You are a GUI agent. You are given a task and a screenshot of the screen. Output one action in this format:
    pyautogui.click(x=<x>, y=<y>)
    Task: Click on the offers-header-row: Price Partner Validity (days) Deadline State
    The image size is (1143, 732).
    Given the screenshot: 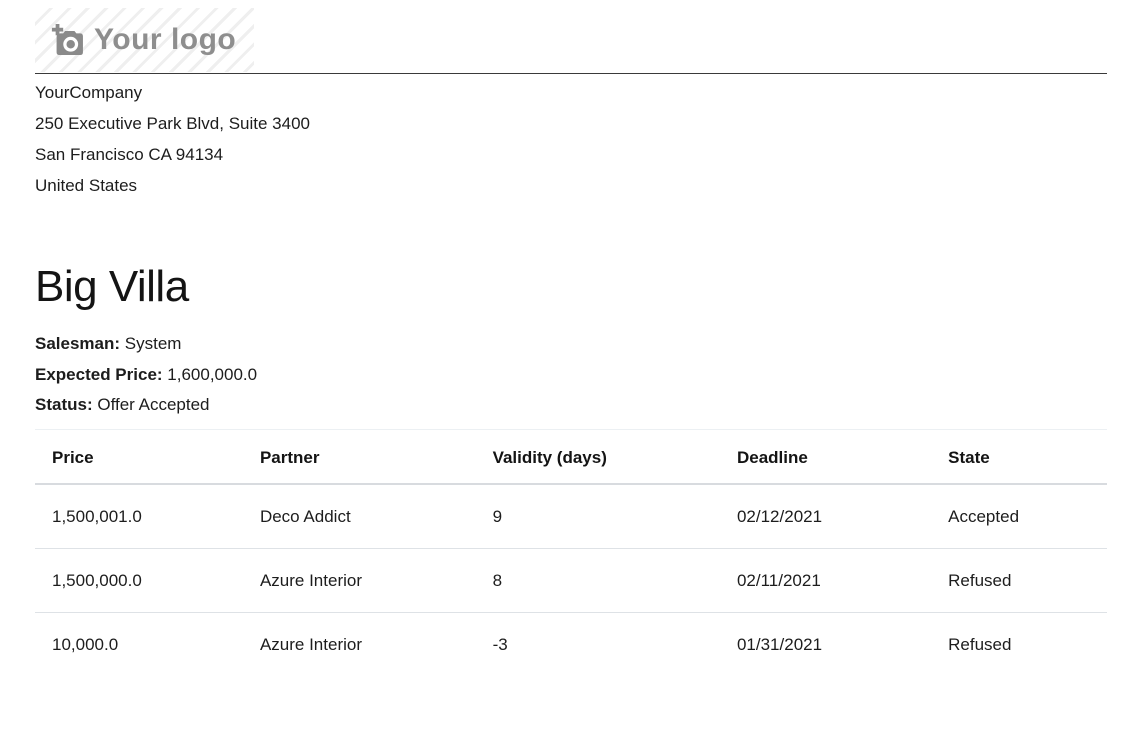 What is the action you would take?
    pyautogui.click(x=571, y=457)
    